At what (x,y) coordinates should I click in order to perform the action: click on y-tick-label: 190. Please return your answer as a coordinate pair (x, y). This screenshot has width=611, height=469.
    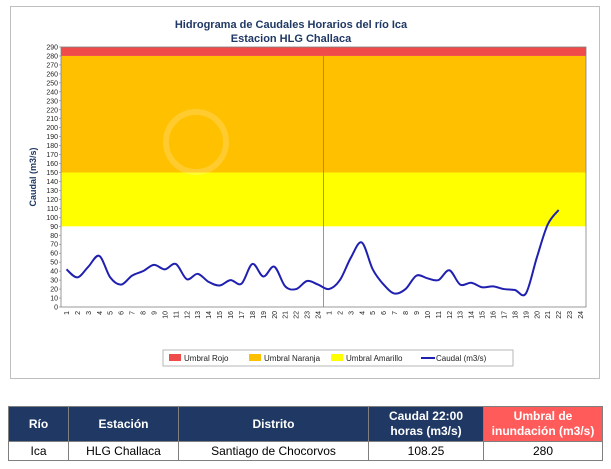
    Looking at the image, I should click on (52, 137).